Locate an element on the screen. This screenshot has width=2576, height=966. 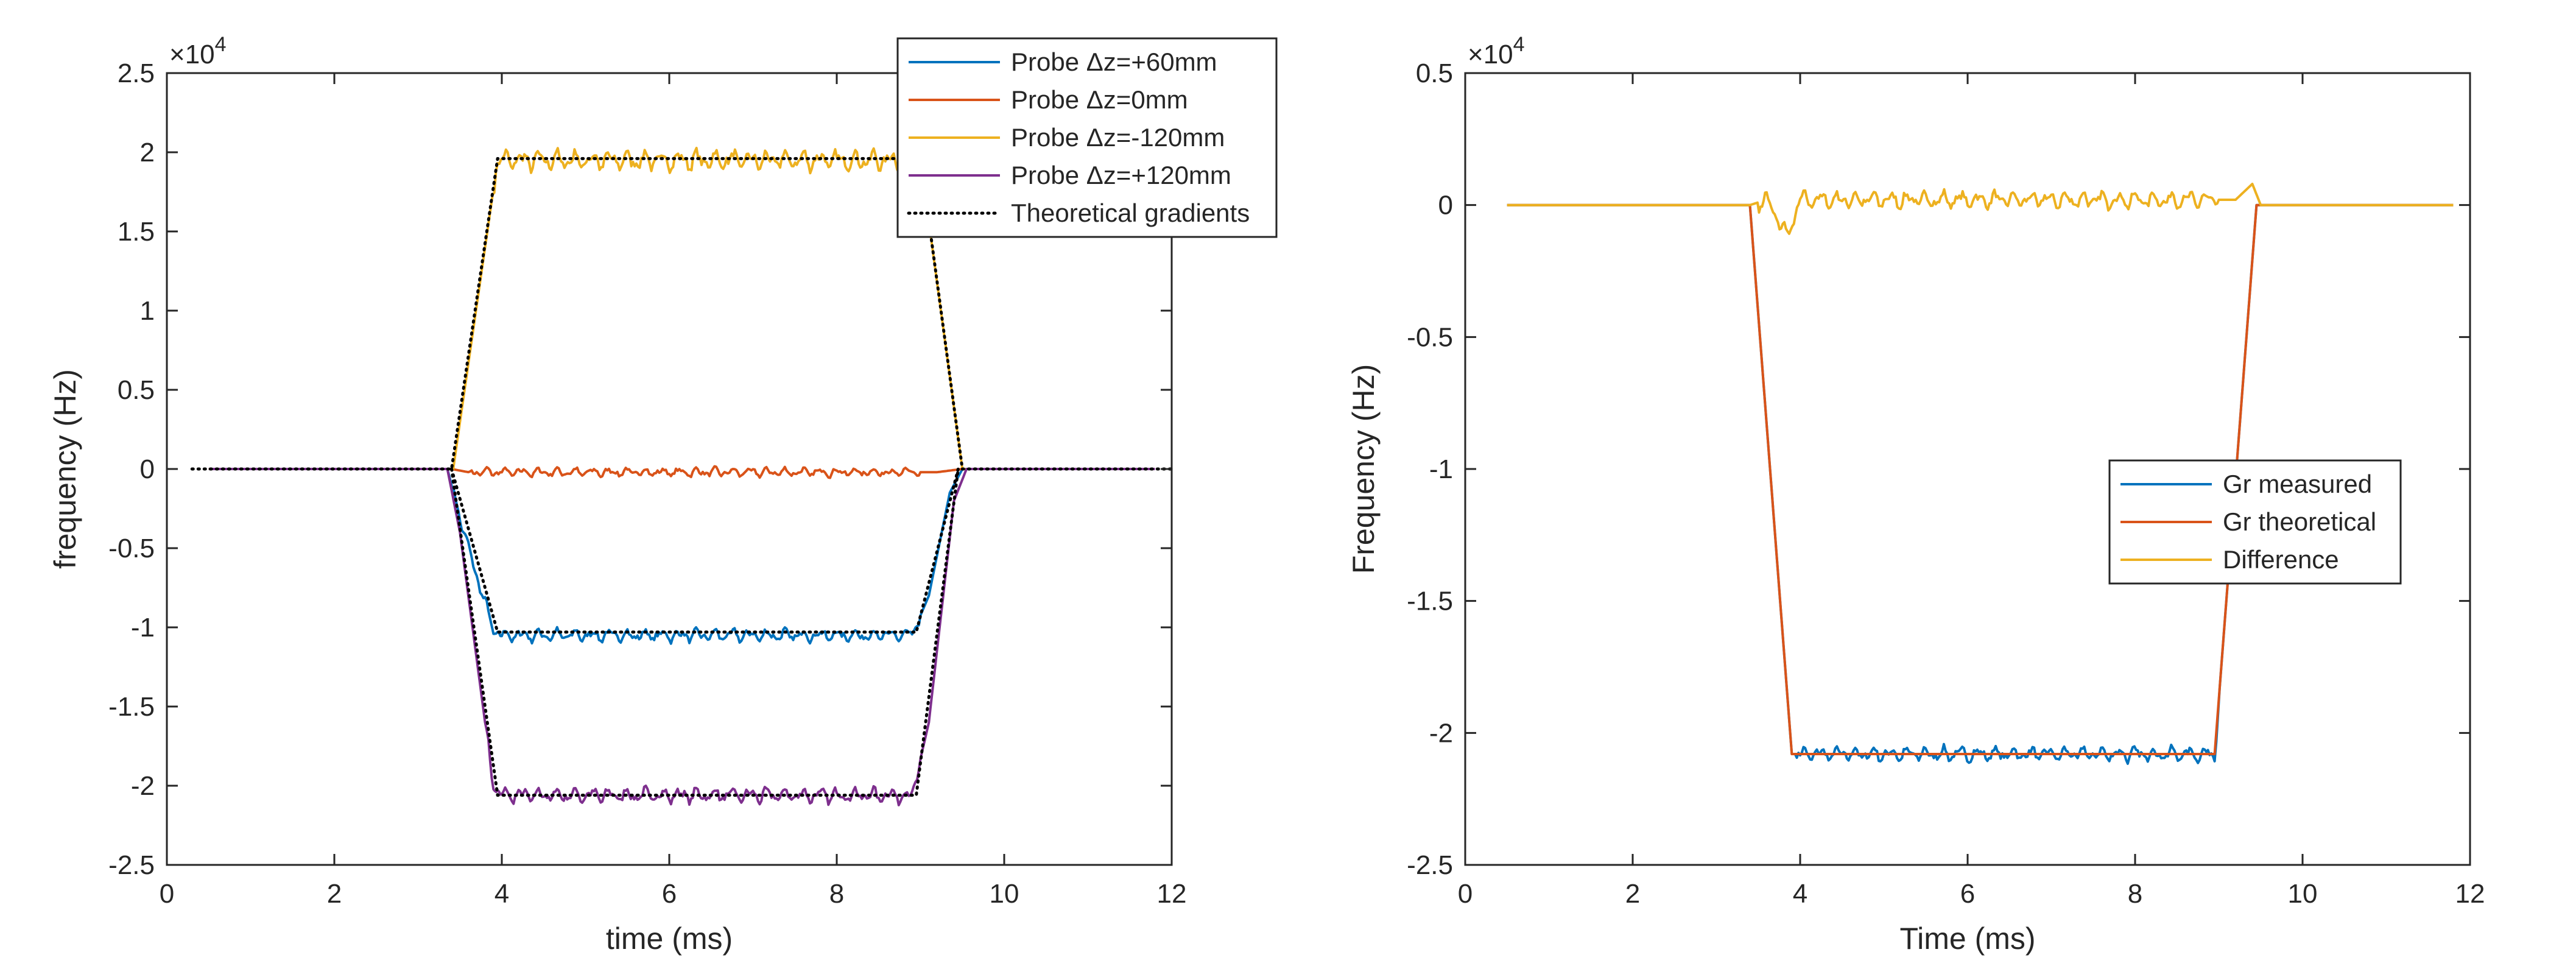
right-legend-label: Difference is located at coordinates (2281, 559).